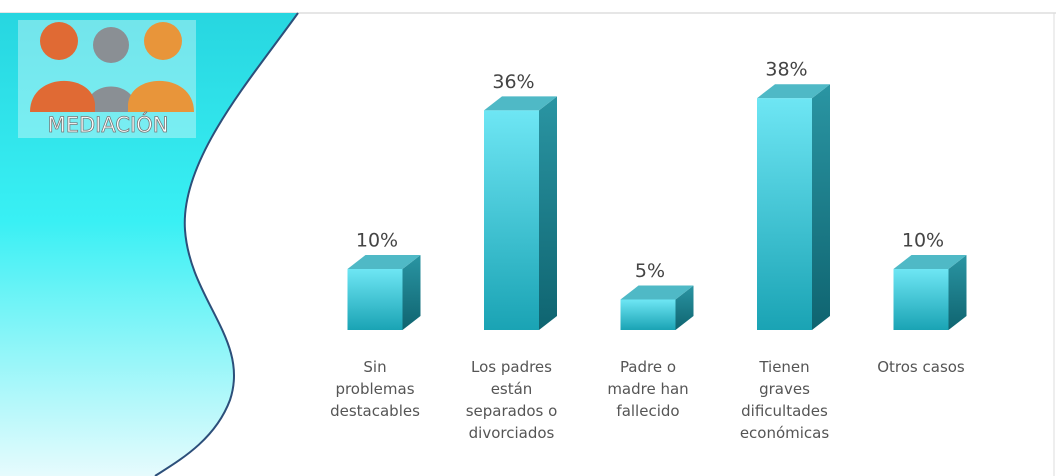 The height and width of the screenshot is (476, 1056). What do you see at coordinates (511, 400) in the screenshot?
I see `x-tick-label: Los padres están separados o divorciados` at bounding box center [511, 400].